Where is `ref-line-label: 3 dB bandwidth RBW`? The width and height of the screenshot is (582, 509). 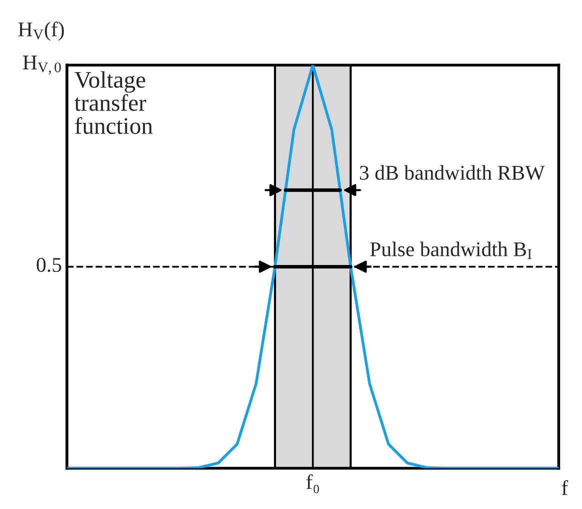 ref-line-label: 3 dB bandwidth RBW is located at coordinates (452, 172).